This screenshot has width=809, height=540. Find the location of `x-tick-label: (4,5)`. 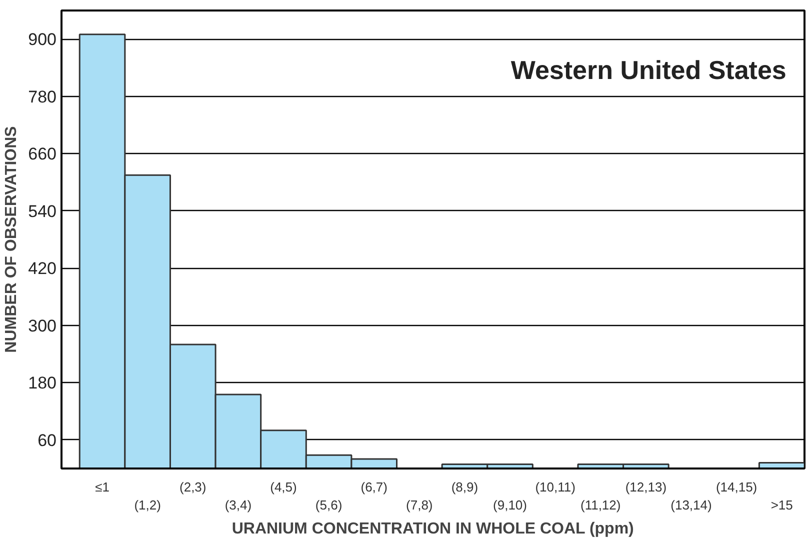

x-tick-label: (4,5) is located at coordinates (283, 487).